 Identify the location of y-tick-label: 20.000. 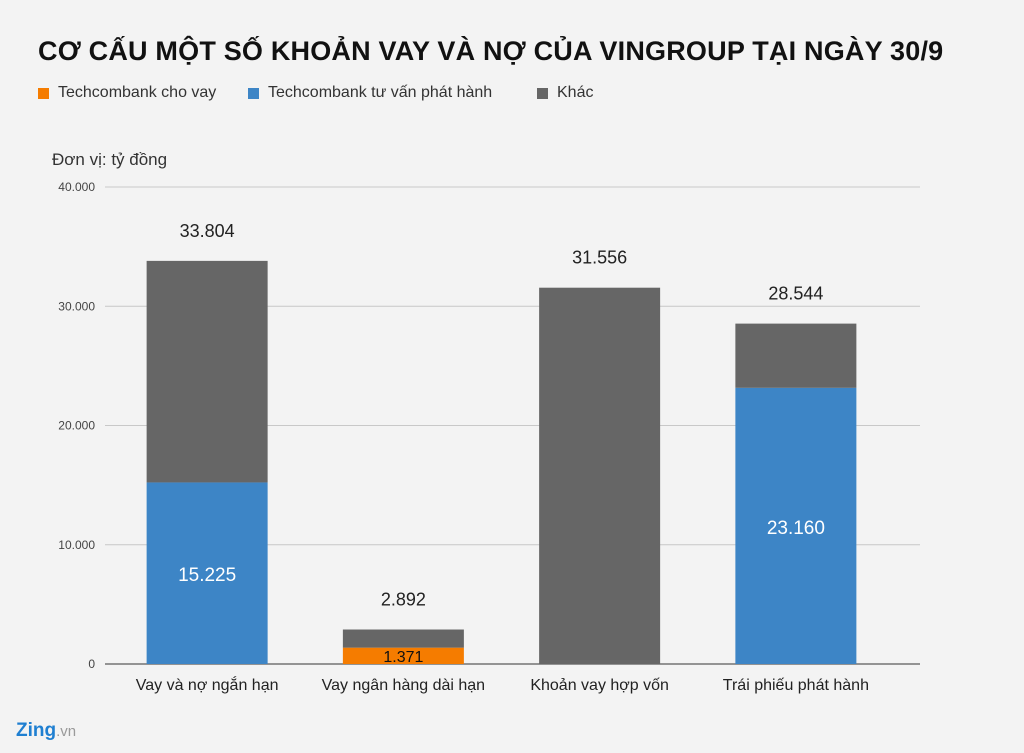
(76, 426).